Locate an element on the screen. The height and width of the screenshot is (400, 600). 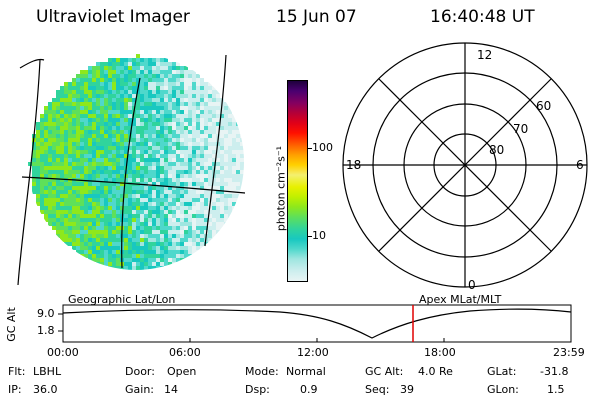
latitude-line is located at coordinates (133, 185).